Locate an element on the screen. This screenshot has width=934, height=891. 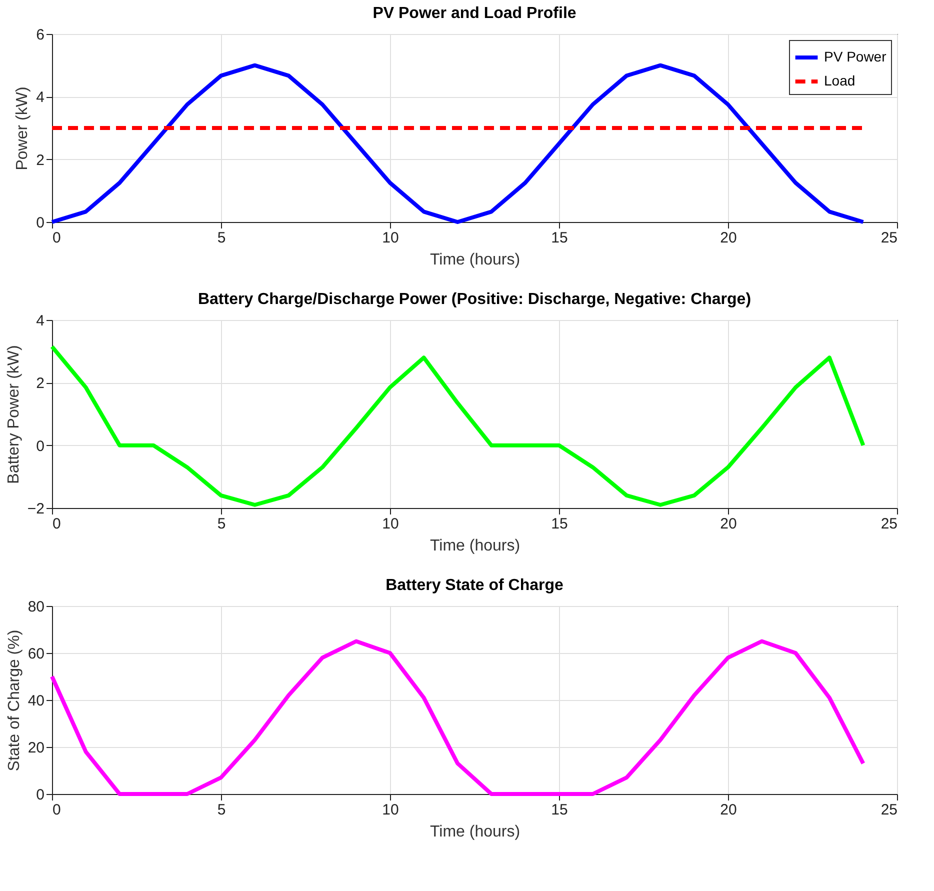
y-tick-label: 20 is located at coordinates (36, 748).